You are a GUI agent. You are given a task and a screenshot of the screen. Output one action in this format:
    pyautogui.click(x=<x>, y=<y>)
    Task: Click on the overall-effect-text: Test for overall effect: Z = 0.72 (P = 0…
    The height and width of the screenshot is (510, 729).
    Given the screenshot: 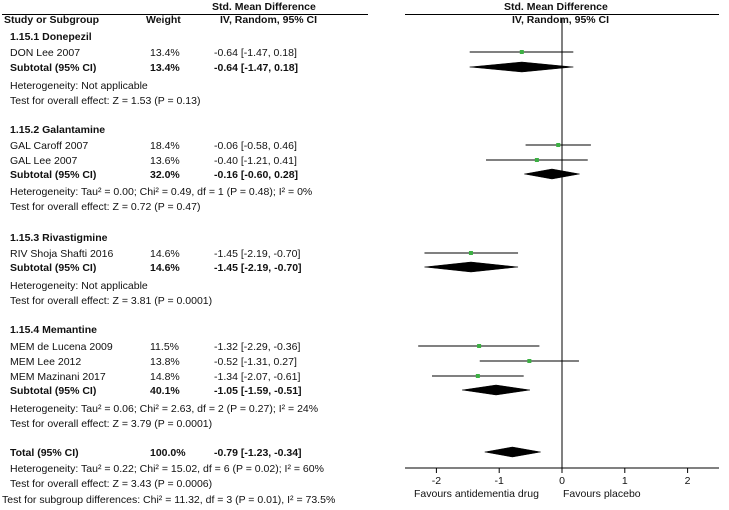 What is the action you would take?
    pyautogui.click(x=105, y=207)
    